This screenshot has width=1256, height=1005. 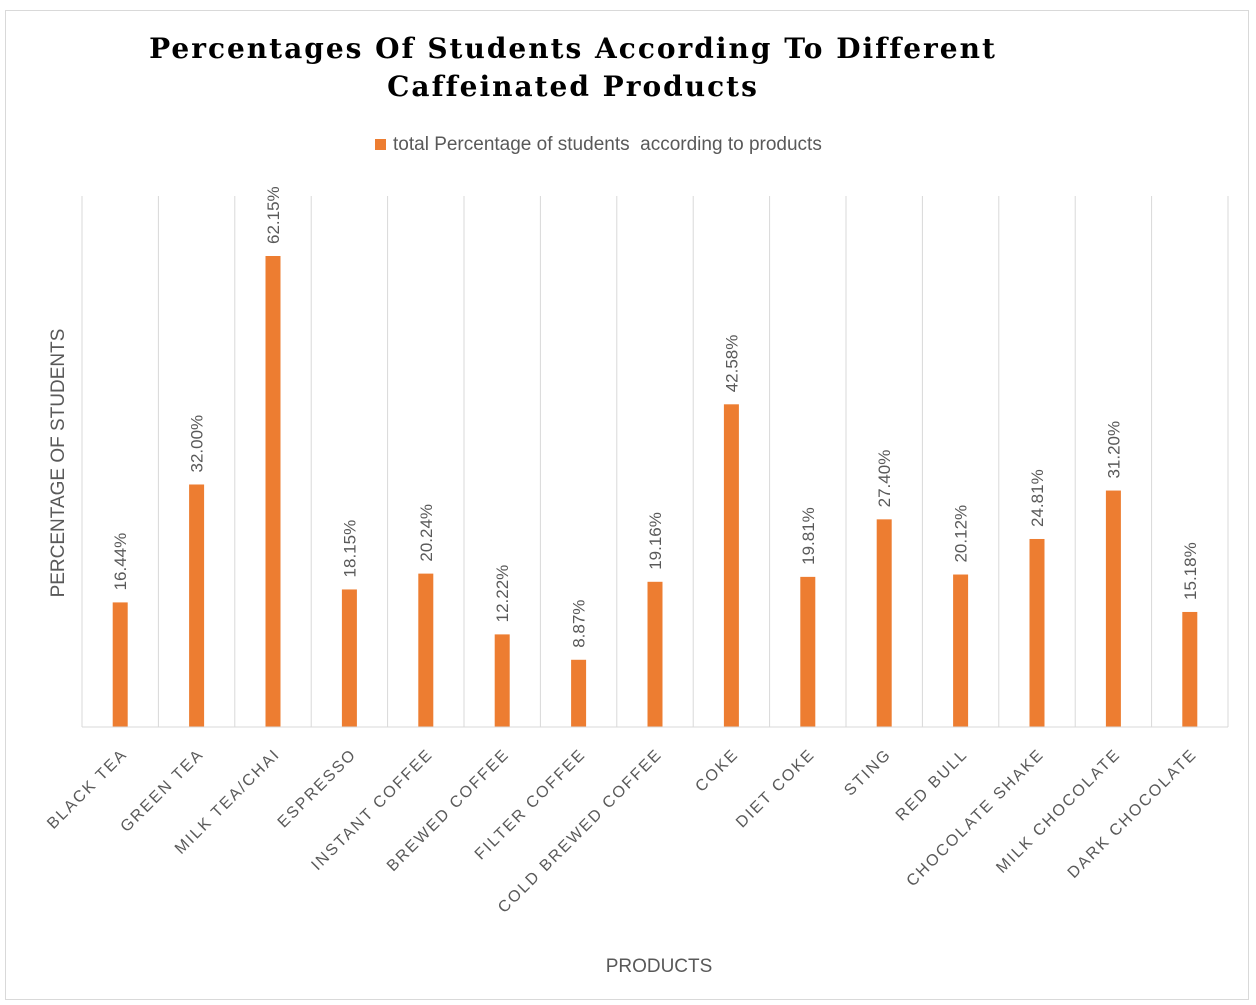 I want to click on data-label: 20.24%, so click(x=426, y=533).